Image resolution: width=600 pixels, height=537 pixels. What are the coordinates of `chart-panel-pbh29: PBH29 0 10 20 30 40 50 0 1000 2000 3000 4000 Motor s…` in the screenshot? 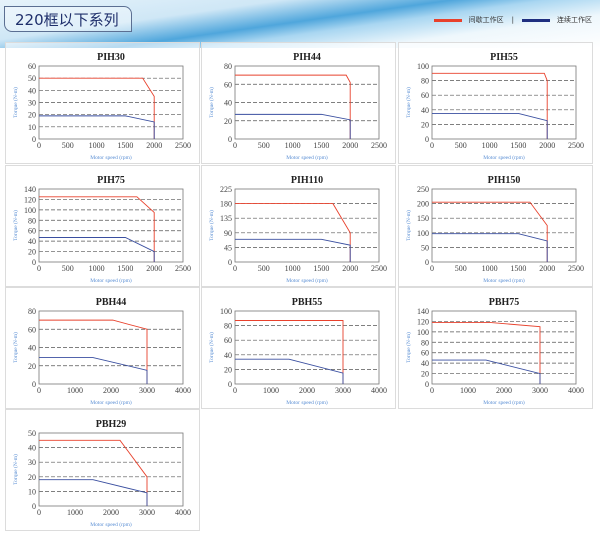 It's located at (102, 470).